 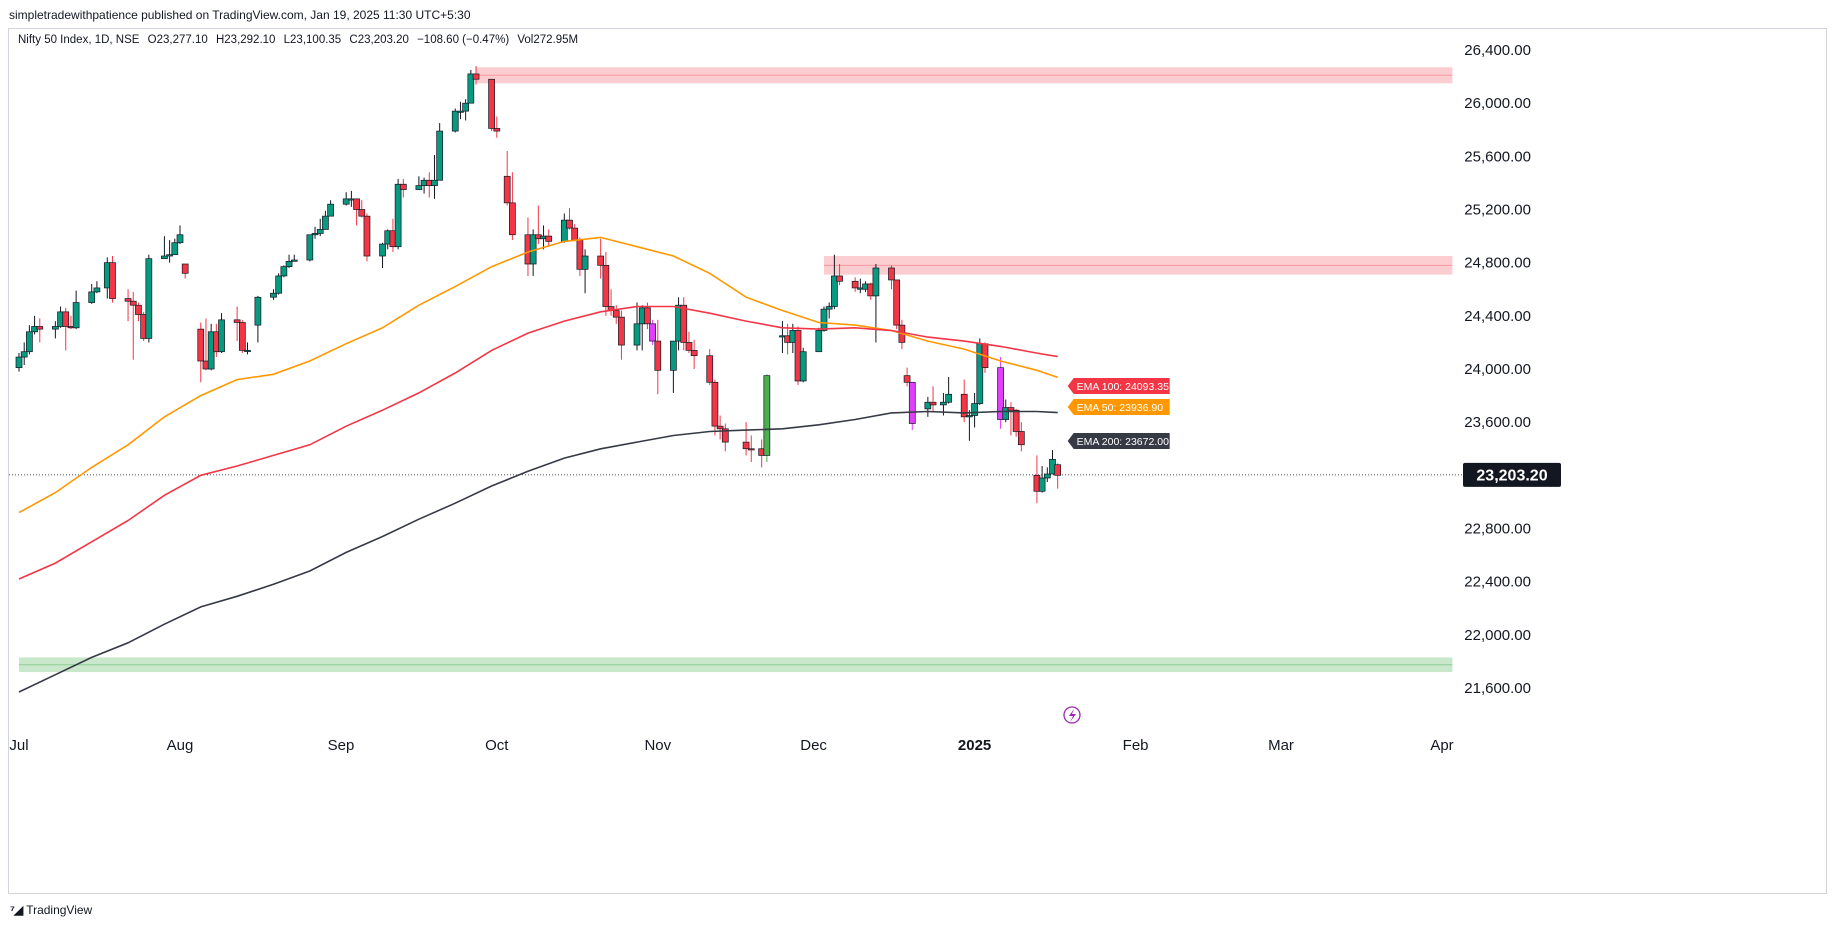 I want to click on y-tick-label: 24,800.00, so click(x=1497, y=263).